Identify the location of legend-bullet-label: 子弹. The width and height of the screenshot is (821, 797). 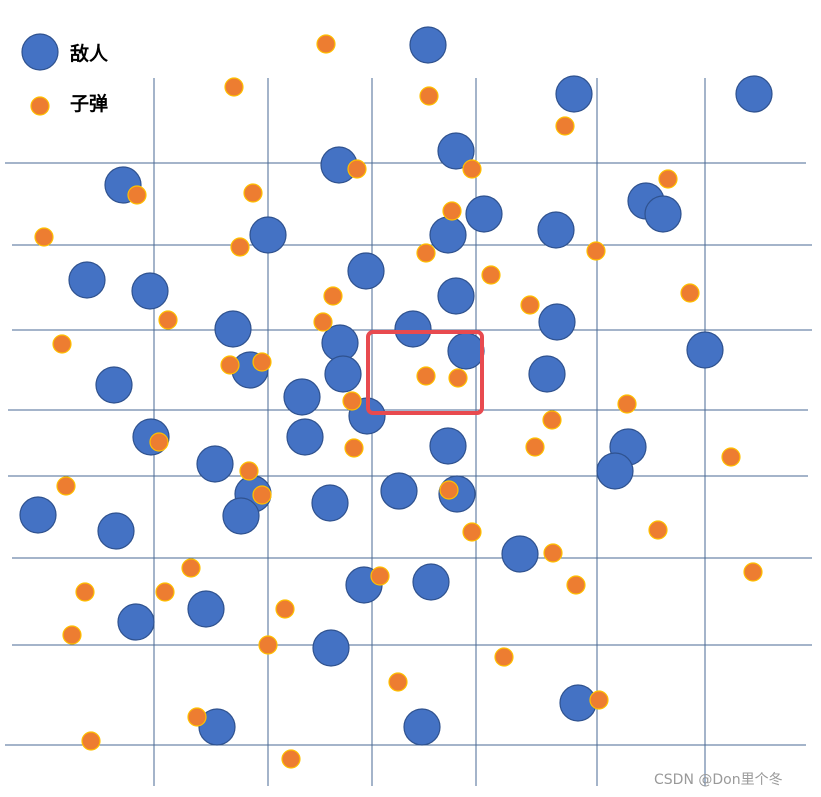
(89, 103).